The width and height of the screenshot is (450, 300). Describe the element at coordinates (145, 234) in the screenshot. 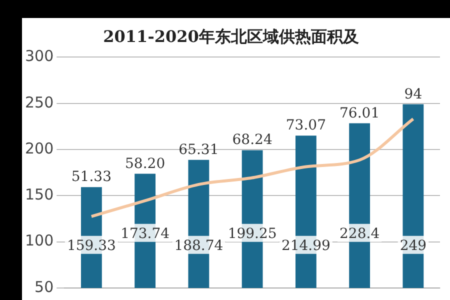

I see `data-label: 173.74` at that location.